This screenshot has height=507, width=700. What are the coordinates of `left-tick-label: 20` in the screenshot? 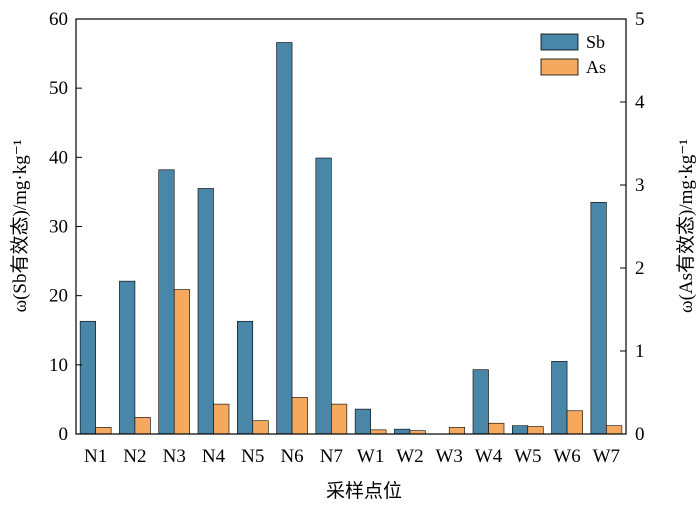 It's located at (58, 296).